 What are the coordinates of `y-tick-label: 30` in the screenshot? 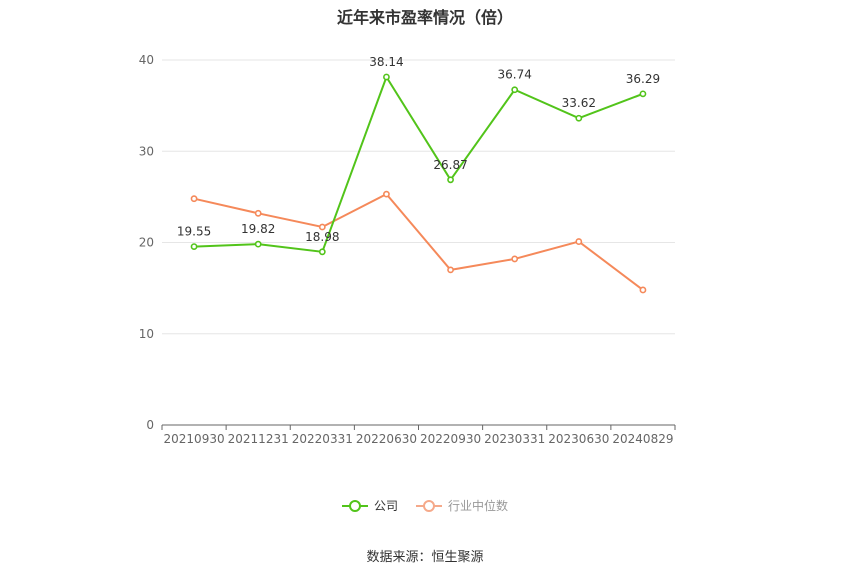 It's located at (146, 151).